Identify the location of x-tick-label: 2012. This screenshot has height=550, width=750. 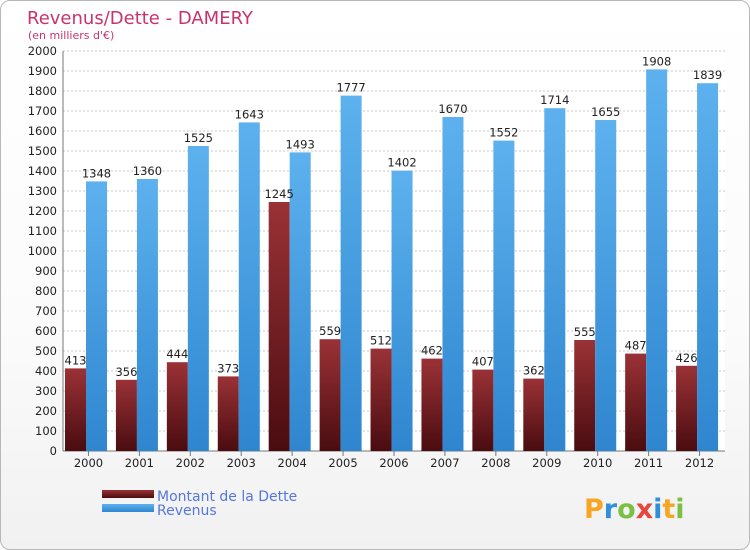
(699, 463).